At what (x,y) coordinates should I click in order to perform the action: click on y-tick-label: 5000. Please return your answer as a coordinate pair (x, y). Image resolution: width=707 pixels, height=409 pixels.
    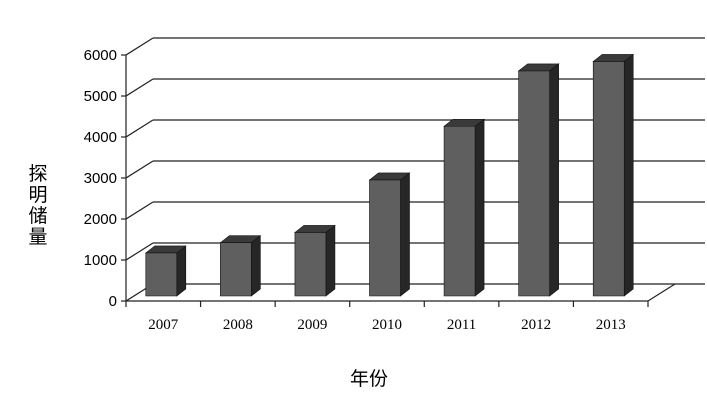
    Looking at the image, I should click on (100, 96).